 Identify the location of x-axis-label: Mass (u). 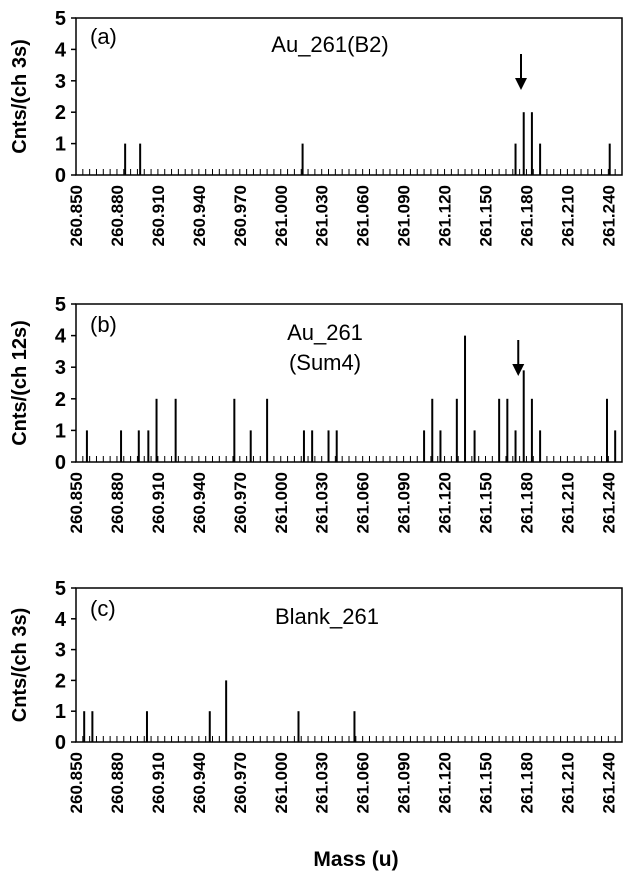
(355, 859).